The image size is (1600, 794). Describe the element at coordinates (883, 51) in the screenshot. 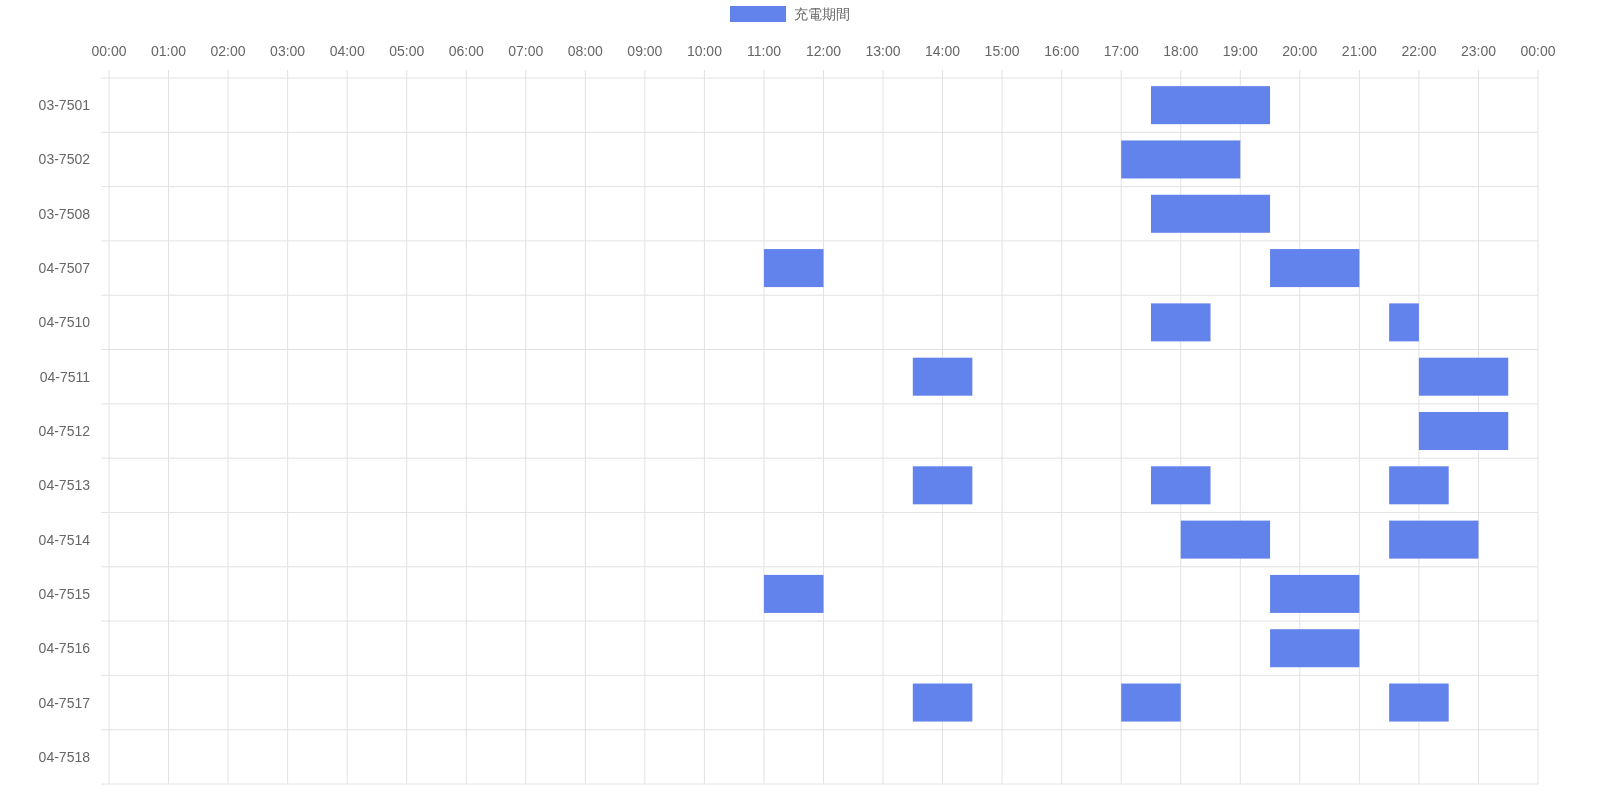

I see `x-tick-label: 13:00` at that location.